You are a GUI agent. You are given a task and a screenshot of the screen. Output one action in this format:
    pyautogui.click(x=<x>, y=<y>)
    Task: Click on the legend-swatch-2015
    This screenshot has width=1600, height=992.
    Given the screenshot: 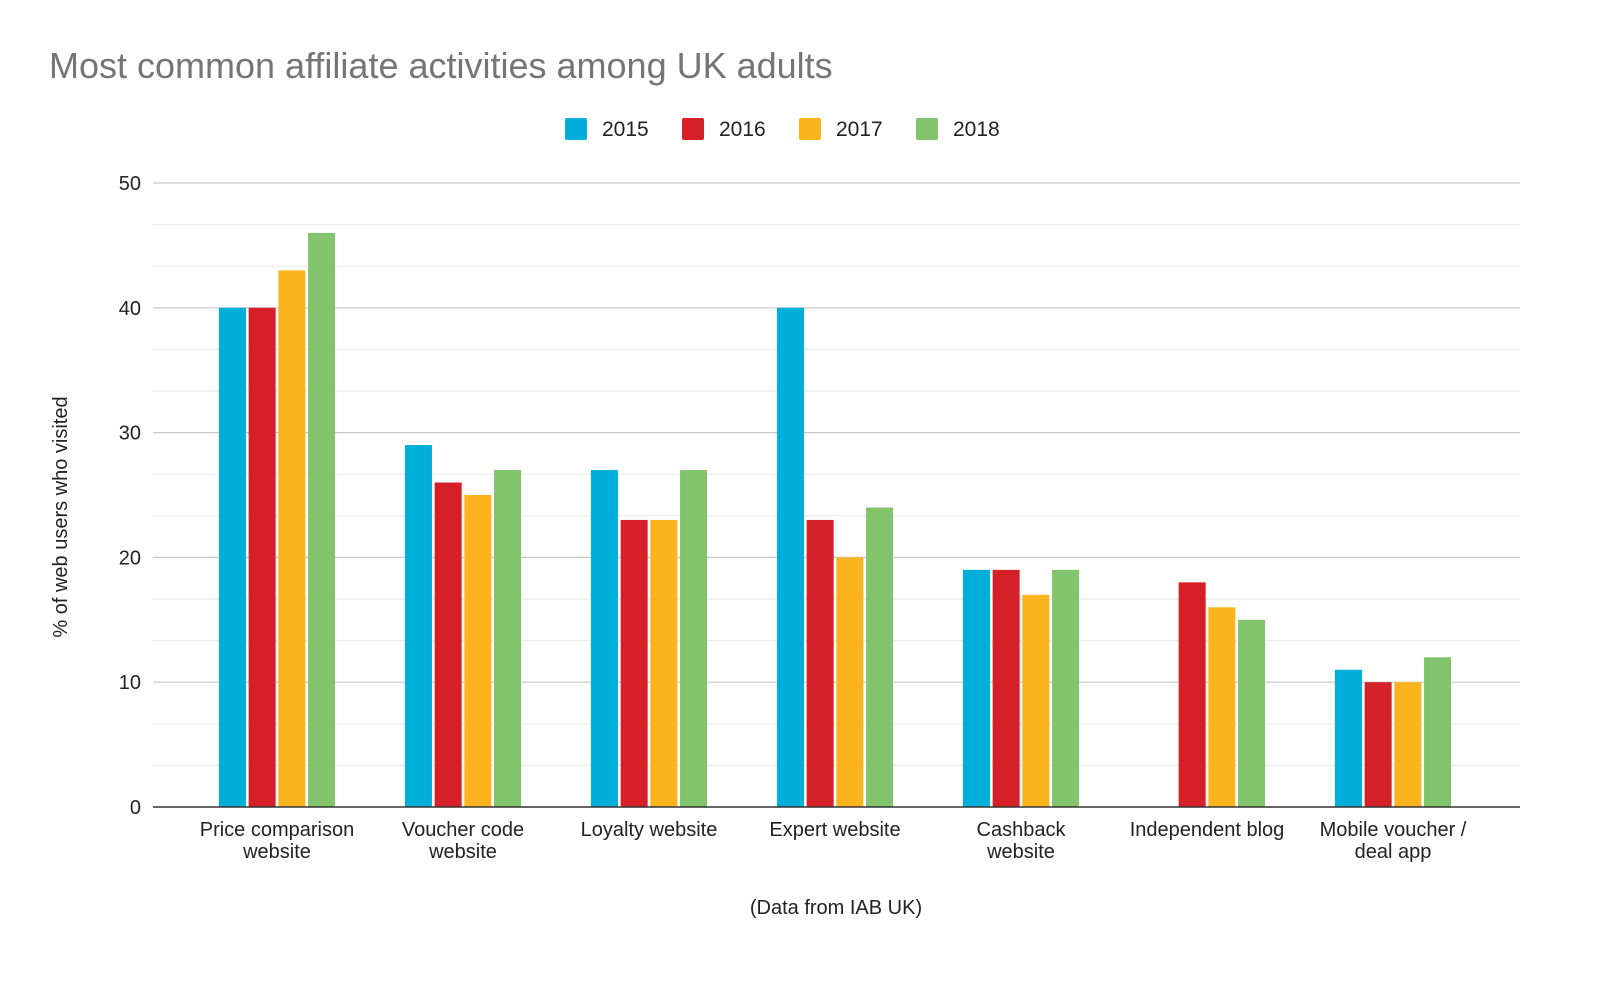 What is the action you would take?
    pyautogui.click(x=576, y=129)
    